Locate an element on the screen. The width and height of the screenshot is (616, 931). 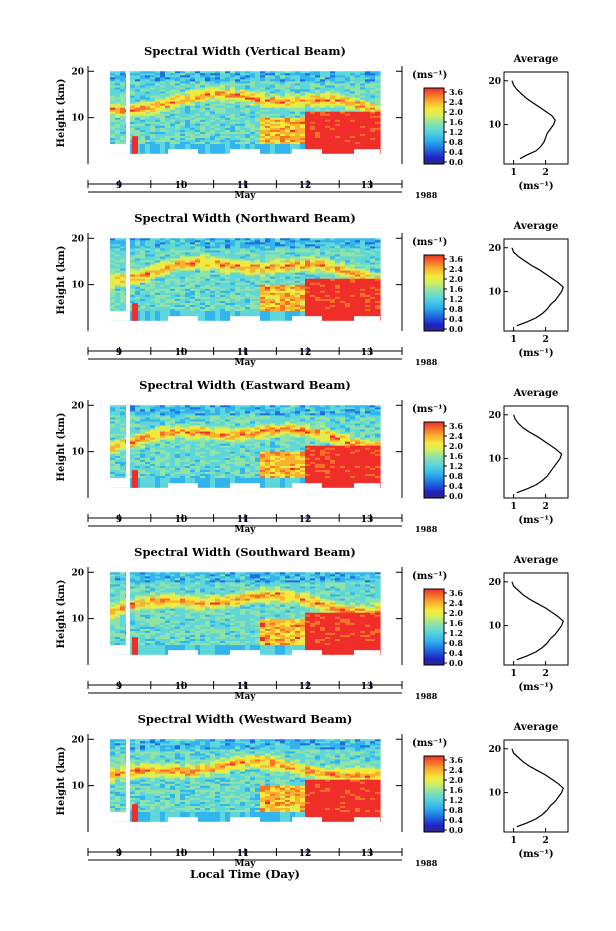
average-y-tick-label: 10 is located at coordinates (494, 460).